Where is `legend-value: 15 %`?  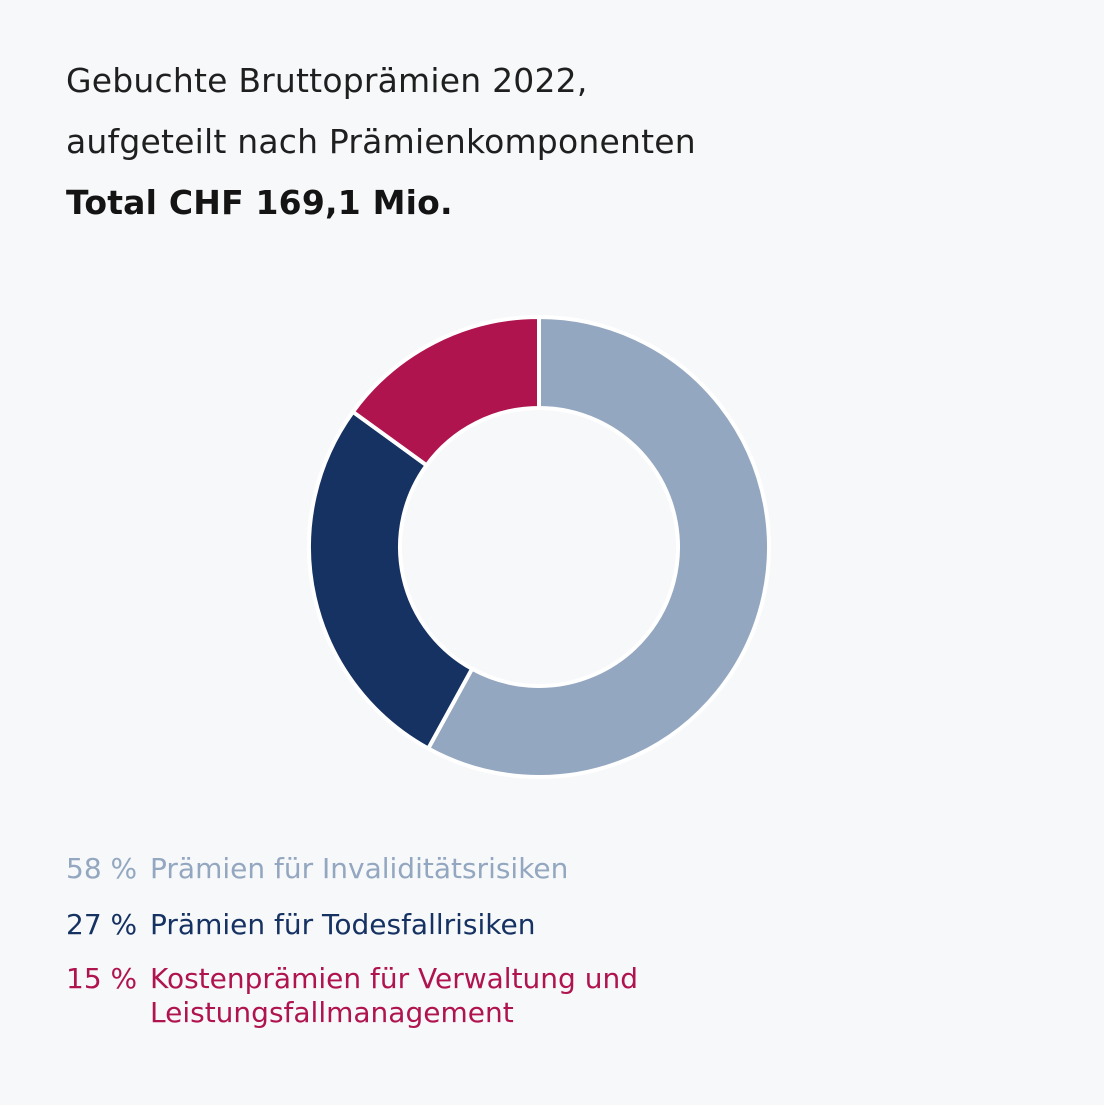
legend-value: 15 % is located at coordinates (102, 978).